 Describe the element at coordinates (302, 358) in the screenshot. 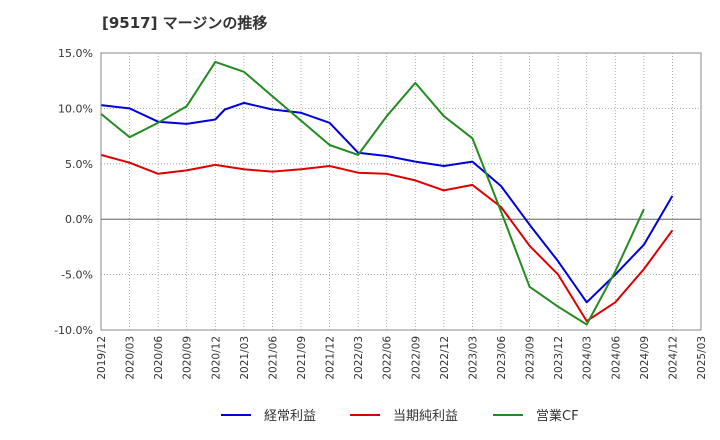

I see `x-tick-label: 2021/09` at that location.